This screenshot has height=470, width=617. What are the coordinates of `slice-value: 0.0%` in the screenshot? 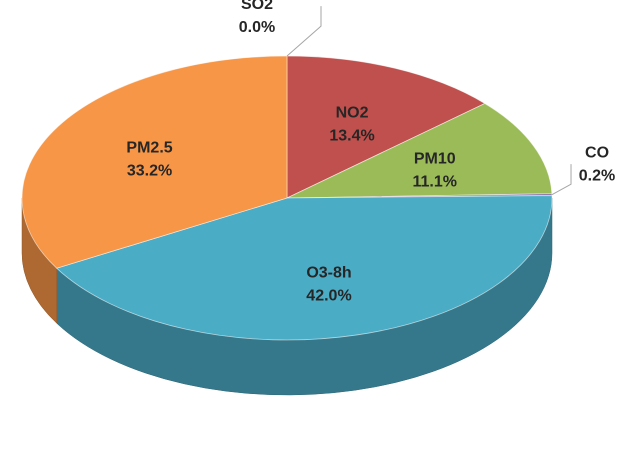 It's located at (257, 27).